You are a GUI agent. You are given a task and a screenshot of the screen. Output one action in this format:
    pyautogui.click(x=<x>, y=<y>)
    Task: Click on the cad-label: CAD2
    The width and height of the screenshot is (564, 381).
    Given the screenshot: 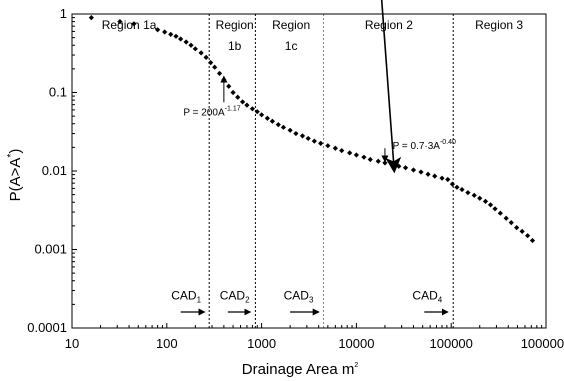 What is the action you would take?
    pyautogui.click(x=235, y=296)
    